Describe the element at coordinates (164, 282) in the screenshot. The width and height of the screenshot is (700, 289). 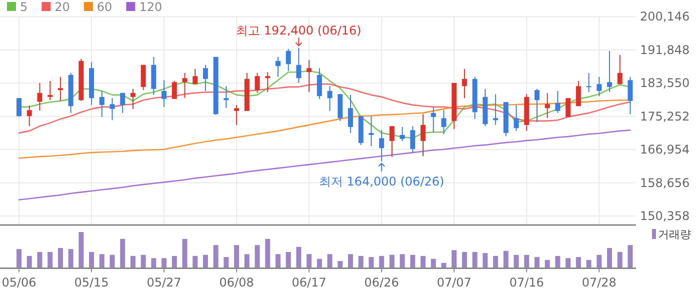
I see `x-tick-label: 05/27` at that location.